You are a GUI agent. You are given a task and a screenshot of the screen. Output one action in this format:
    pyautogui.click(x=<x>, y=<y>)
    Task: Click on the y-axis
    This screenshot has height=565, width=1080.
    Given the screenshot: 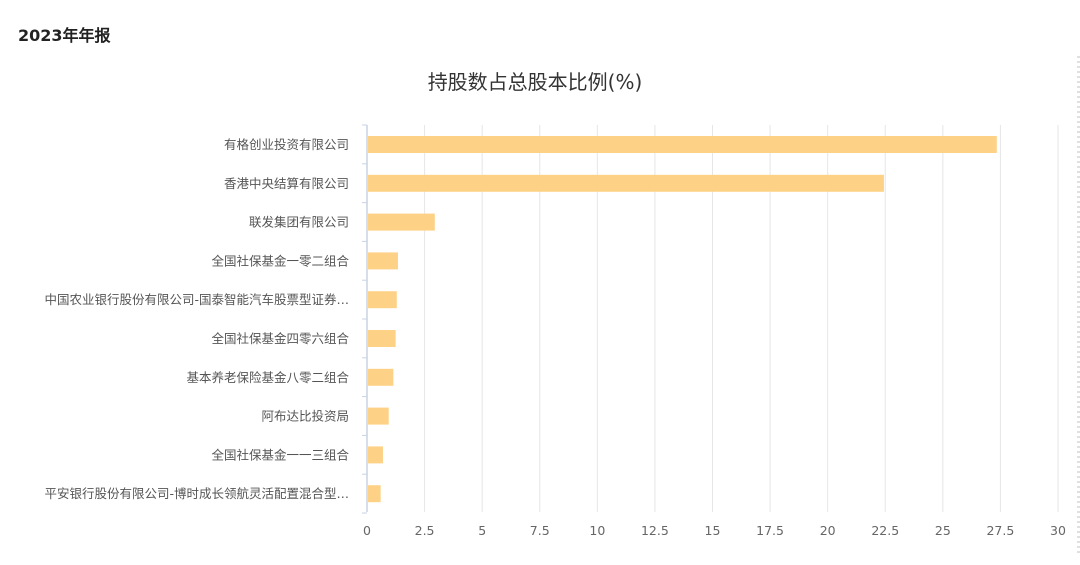 What is the action you would take?
    pyautogui.click(x=365, y=319)
    